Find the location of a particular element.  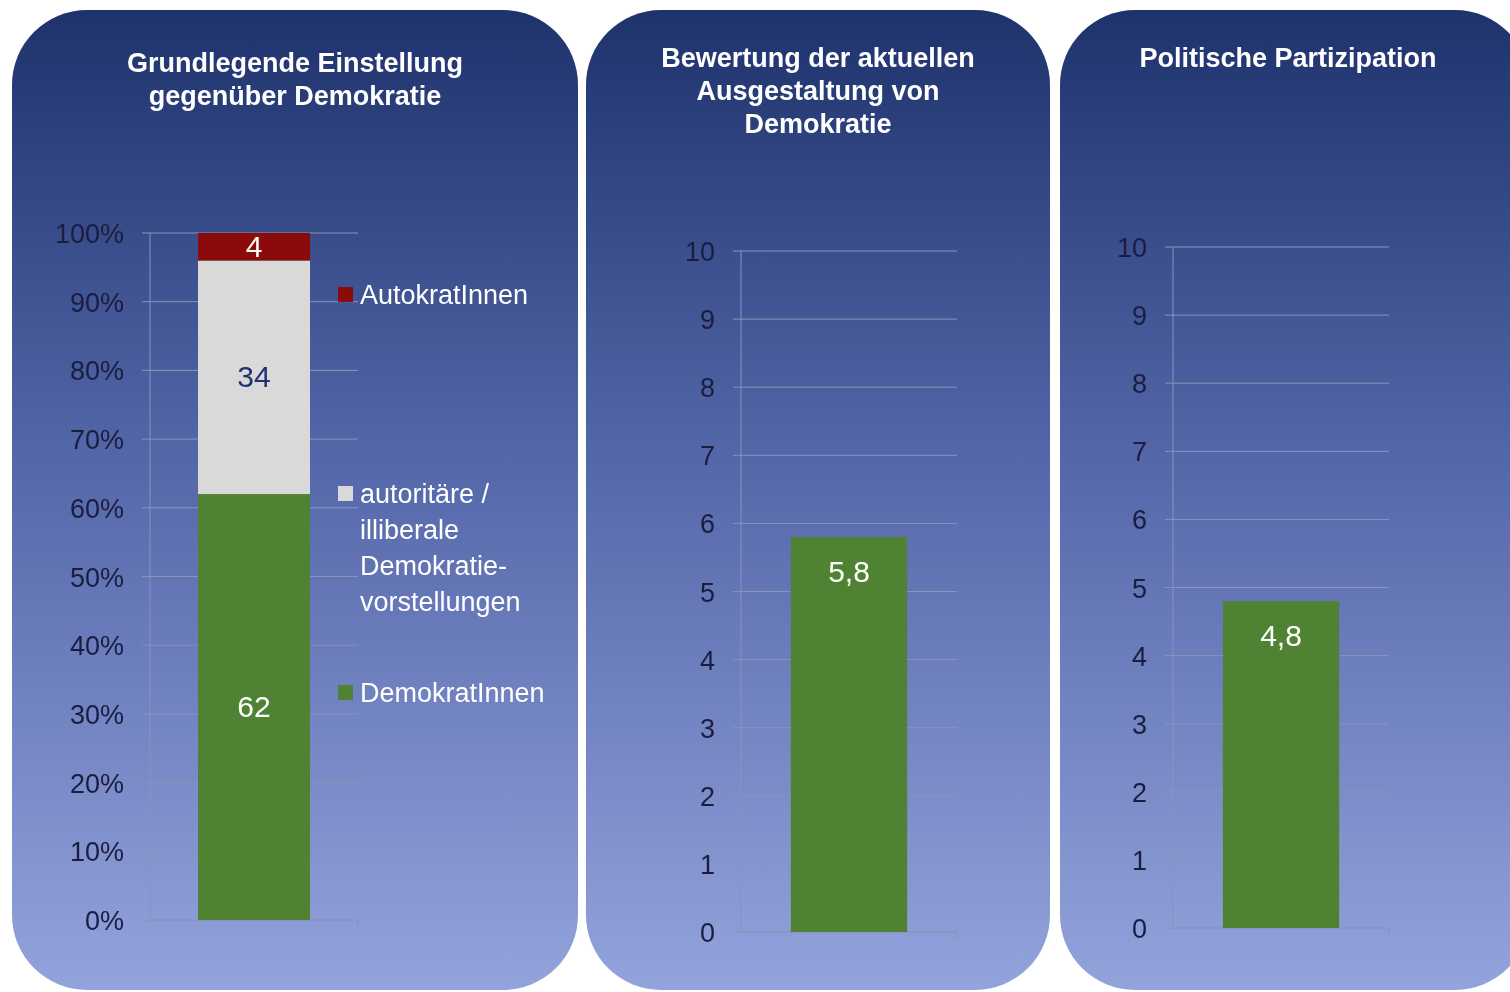

chart-title: Bewertung der aktuellen Ausgestaltung von Demokratie is located at coordinates (818, 91).